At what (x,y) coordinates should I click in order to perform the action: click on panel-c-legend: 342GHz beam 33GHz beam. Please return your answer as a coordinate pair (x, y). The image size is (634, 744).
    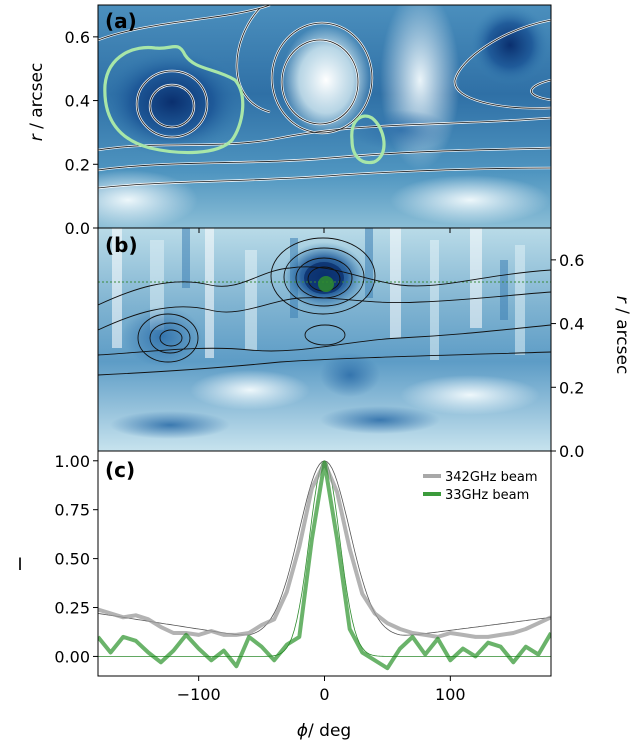
    Looking at the image, I should click on (480, 486).